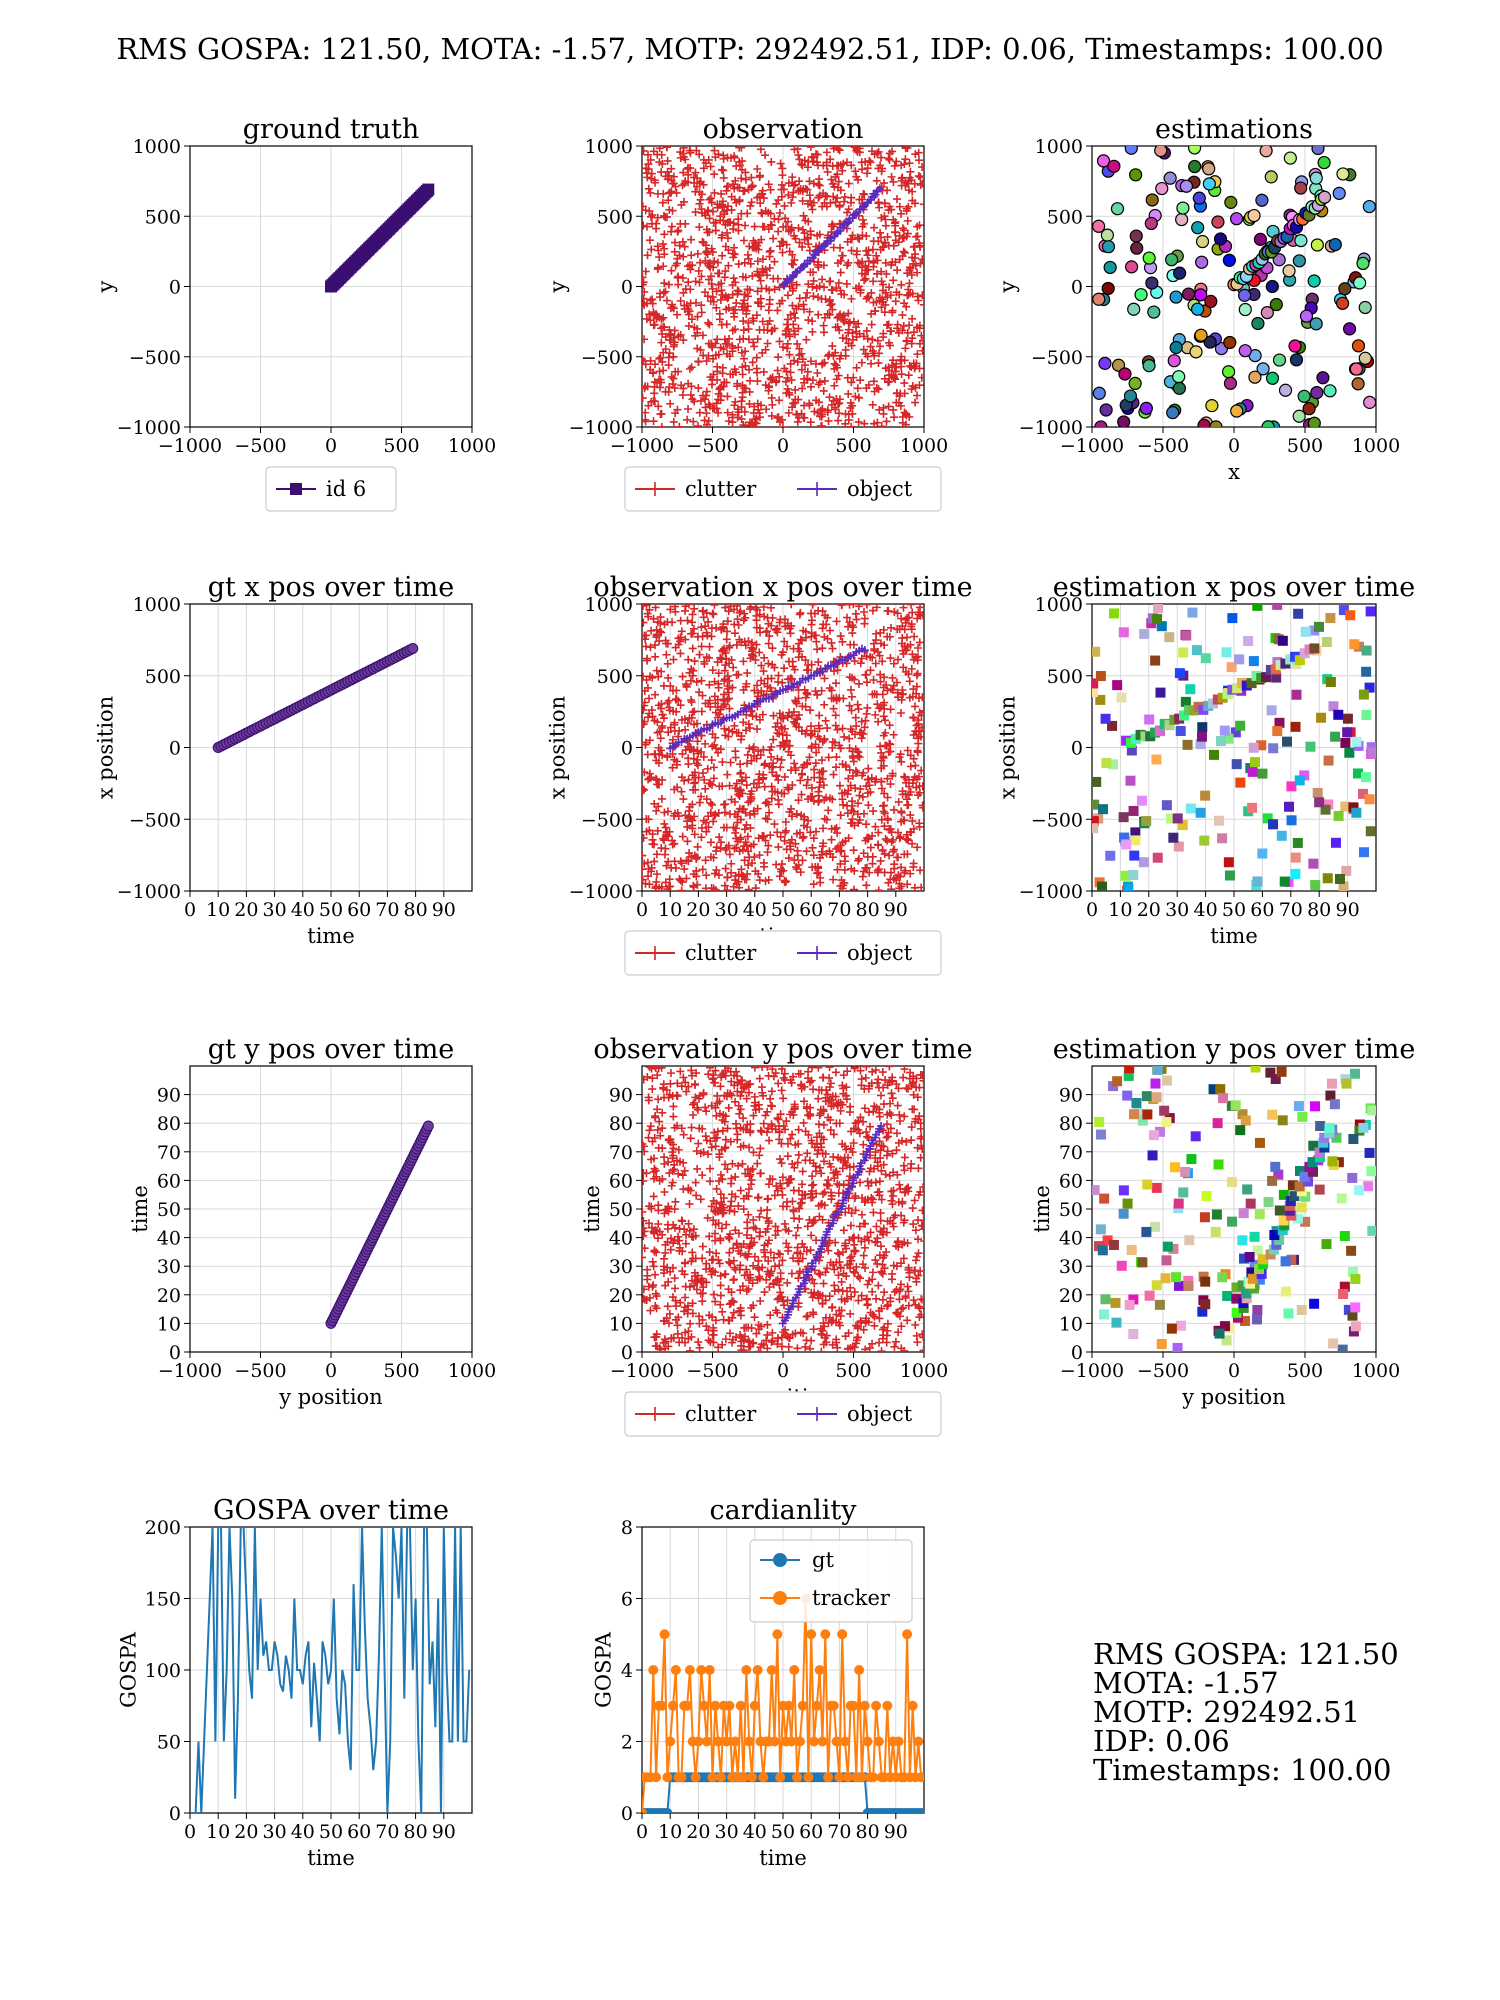  What do you see at coordinates (169, 1153) in the screenshot?
I see `y-tick-label: 70` at bounding box center [169, 1153].